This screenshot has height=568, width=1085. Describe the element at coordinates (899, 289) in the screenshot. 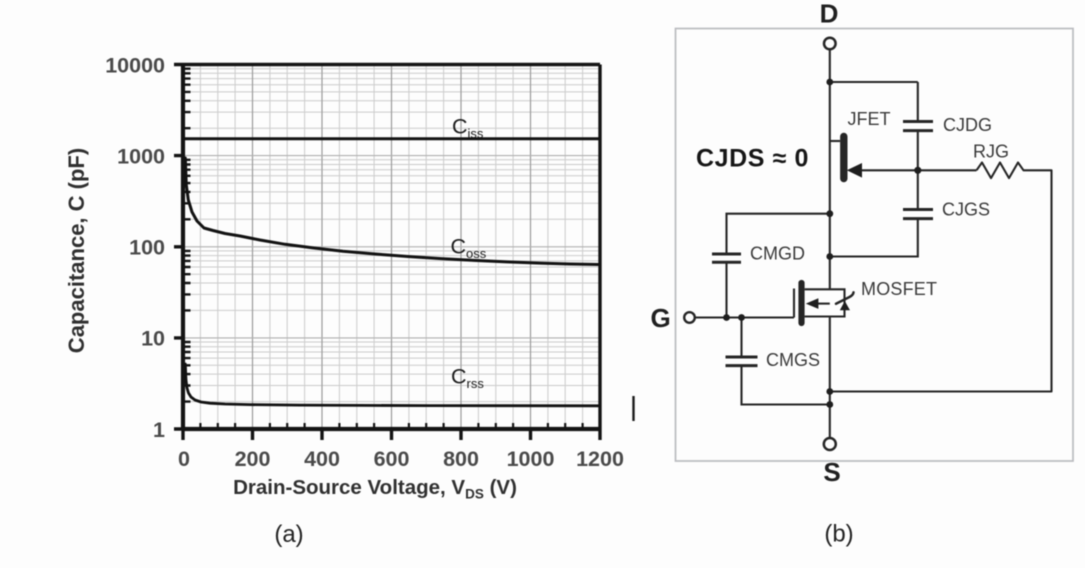

I see `svg-text: MOSFET` at that location.